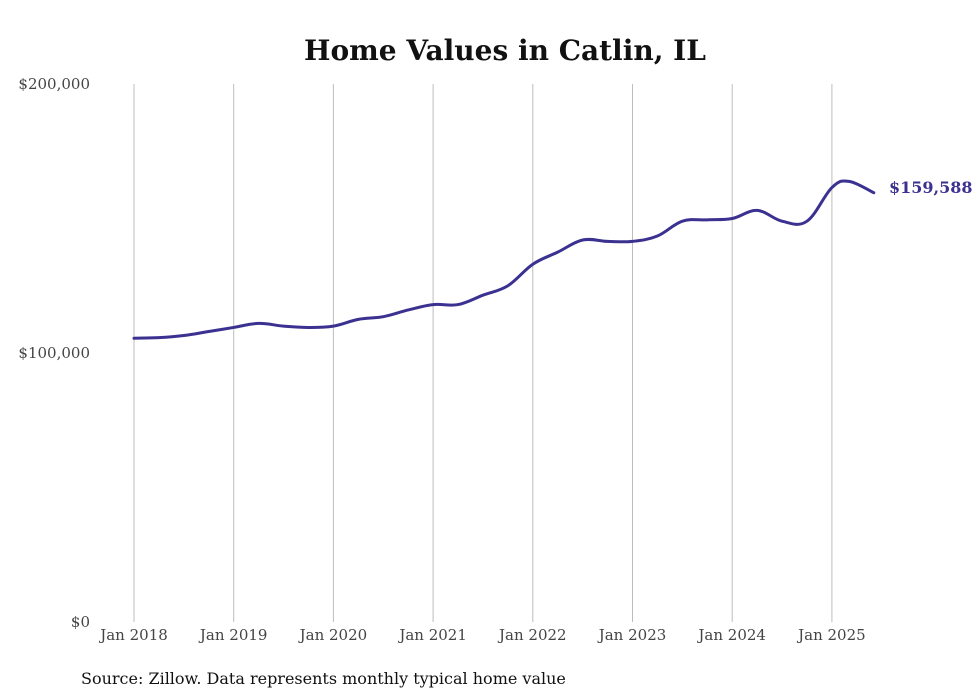  I want to click on end-value-label: $159,588, so click(931, 187).